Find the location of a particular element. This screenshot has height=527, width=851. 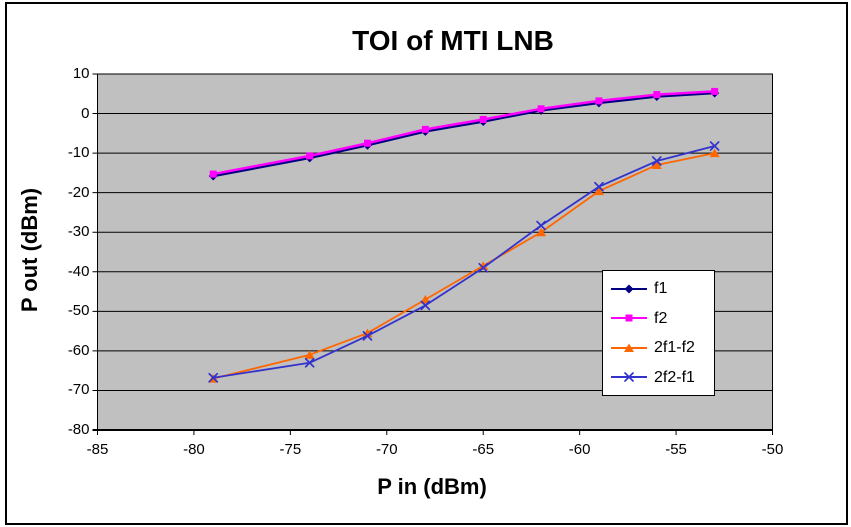

legend-label: f1 is located at coordinates (661, 289).